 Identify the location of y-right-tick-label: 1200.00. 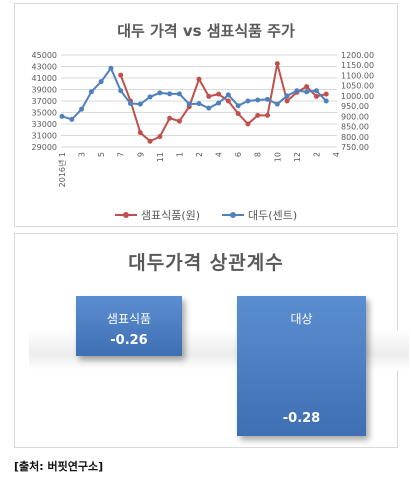
(357, 55).